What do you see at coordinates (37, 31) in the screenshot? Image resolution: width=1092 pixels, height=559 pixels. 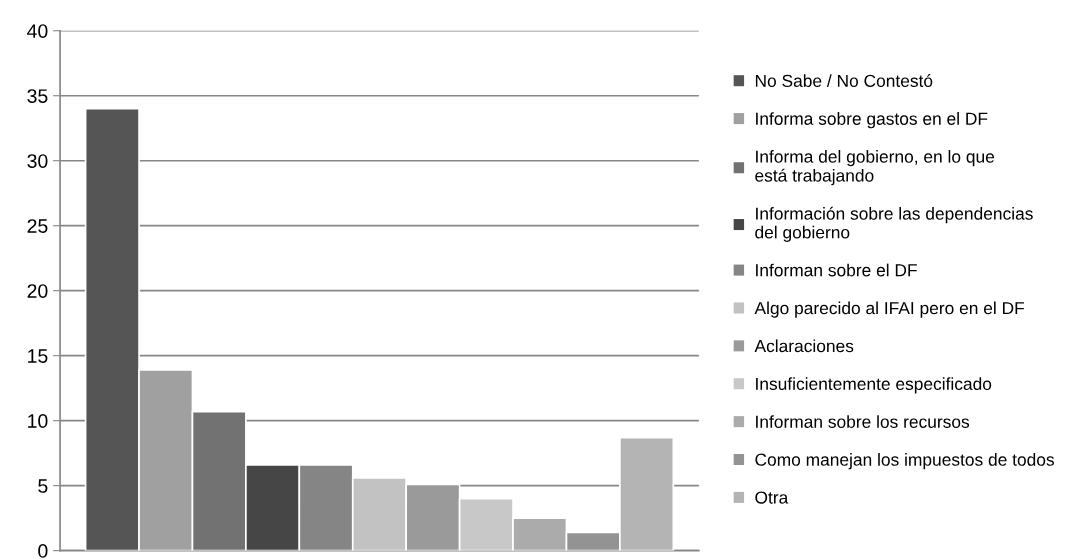 I see `y-tick-label: 40` at bounding box center [37, 31].